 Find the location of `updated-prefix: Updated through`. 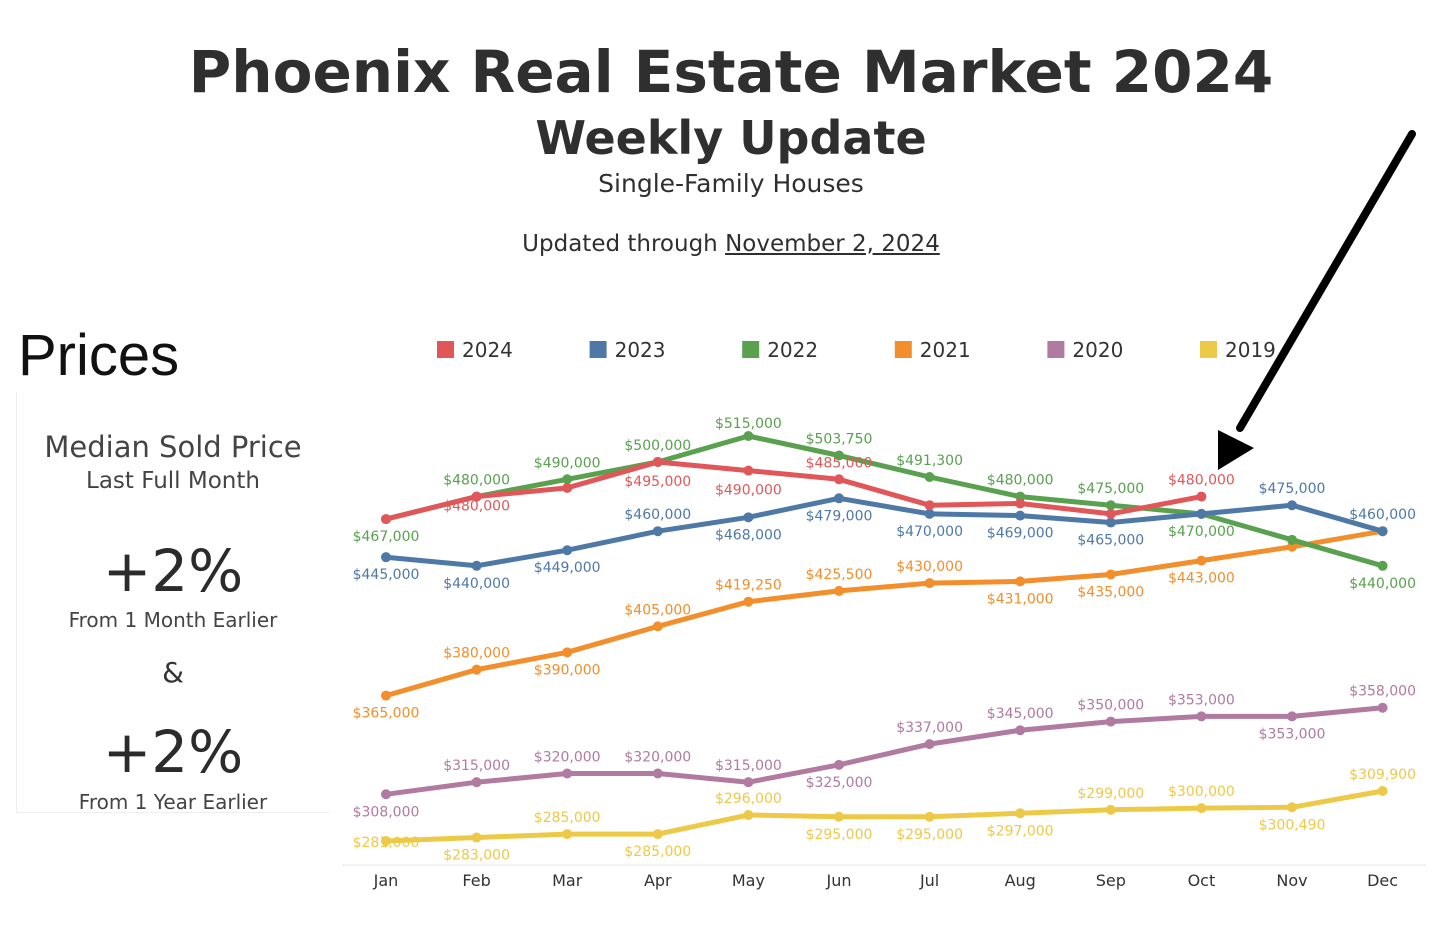

updated-prefix: Updated through is located at coordinates (620, 244).